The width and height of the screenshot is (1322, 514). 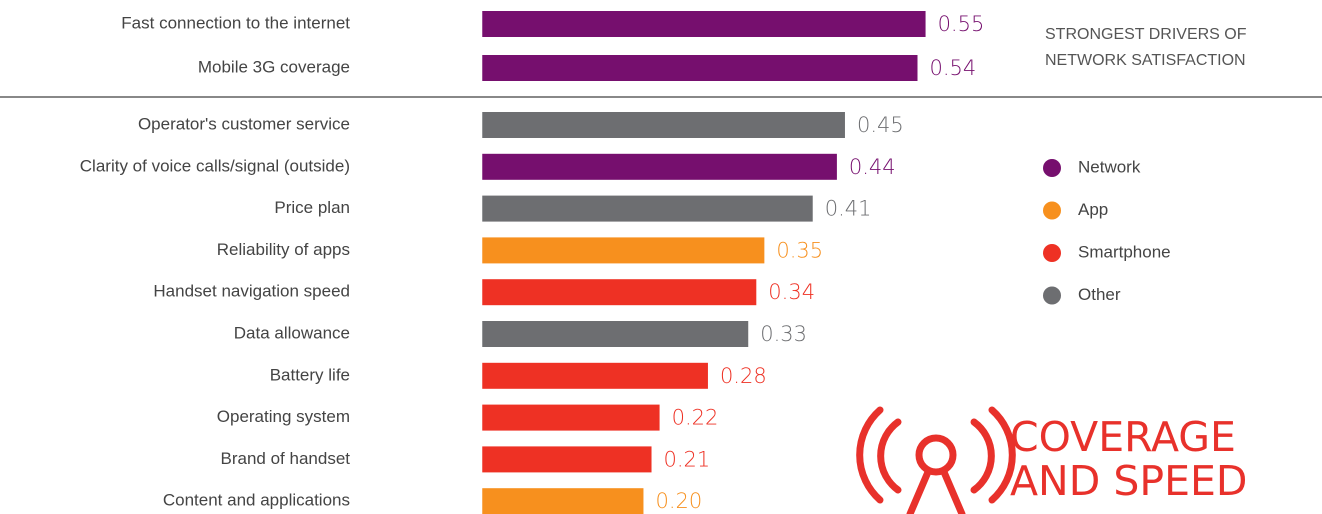 What do you see at coordinates (687, 459) in the screenshot?
I see `value-label: 0.21` at bounding box center [687, 459].